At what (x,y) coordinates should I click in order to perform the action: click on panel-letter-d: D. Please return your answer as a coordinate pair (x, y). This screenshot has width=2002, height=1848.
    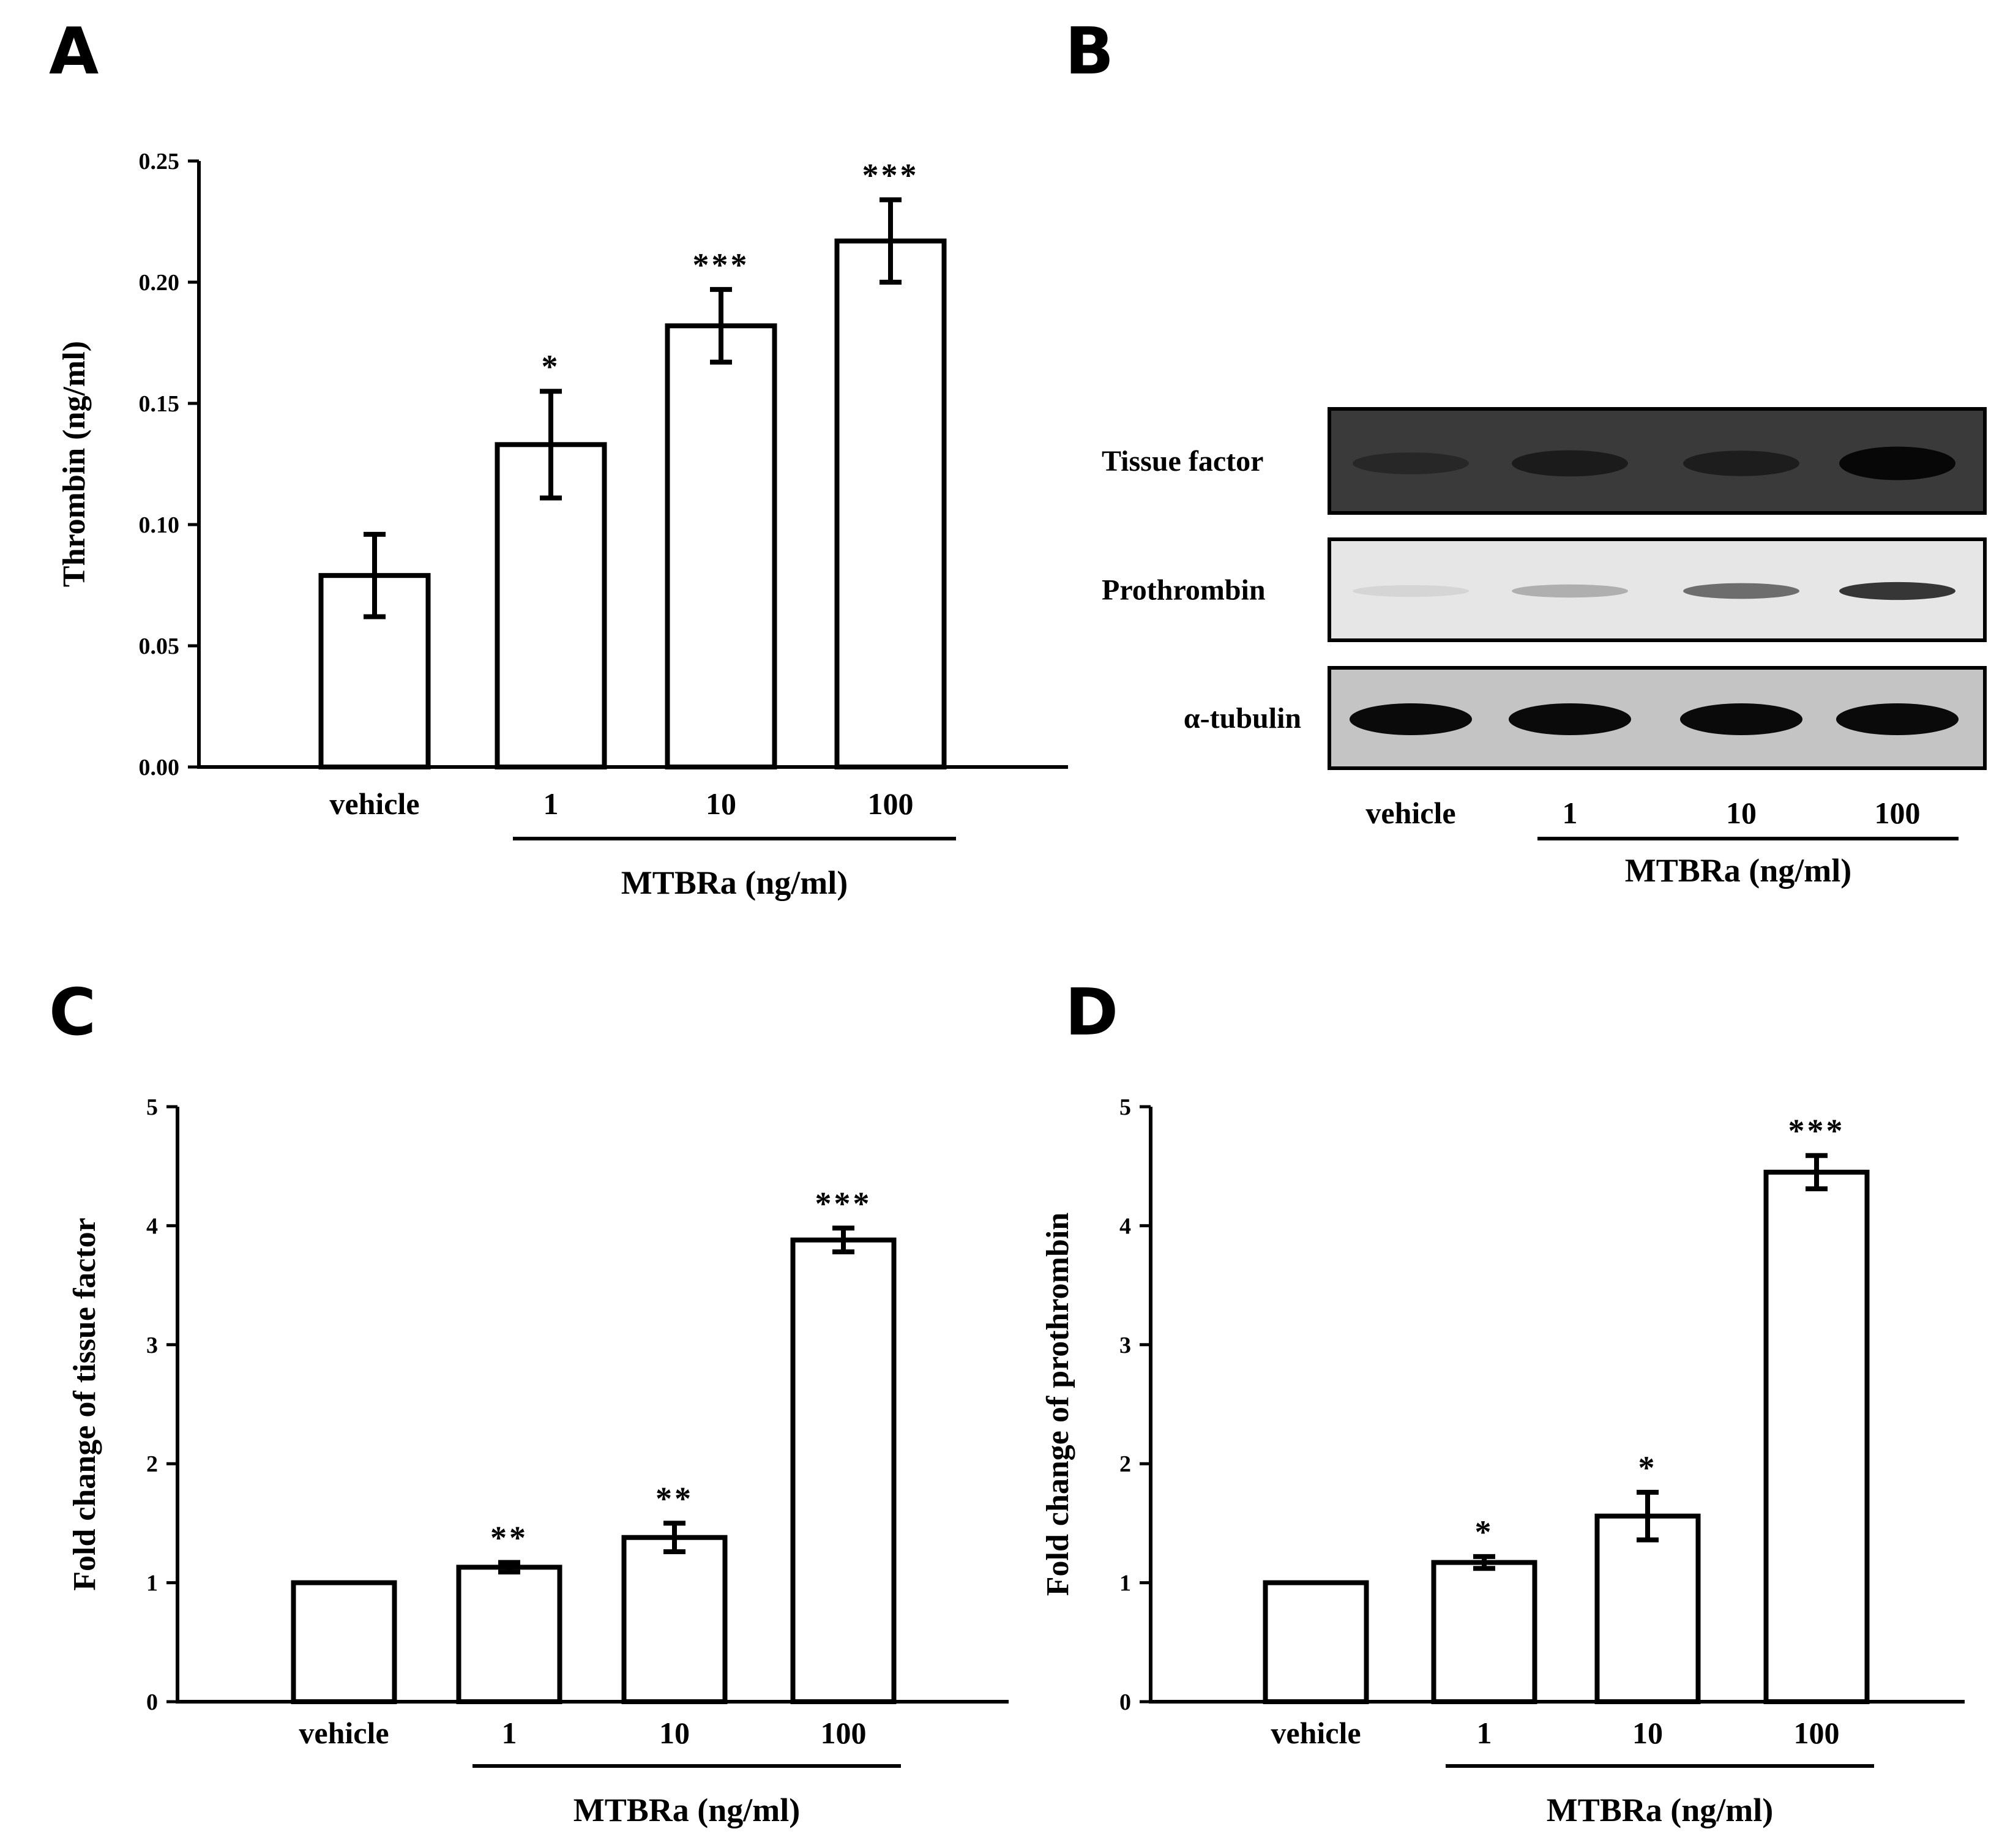
    Looking at the image, I should click on (1091, 1012).